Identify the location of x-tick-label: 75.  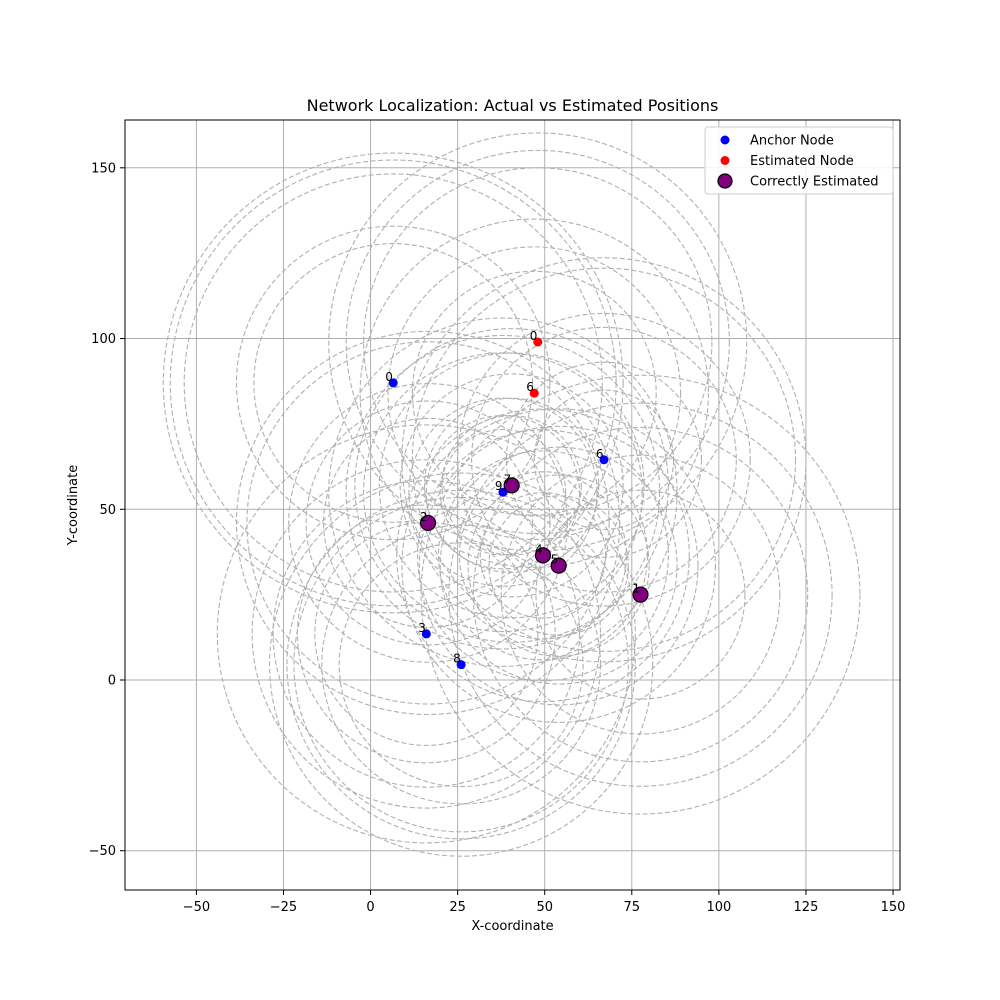
(632, 907).